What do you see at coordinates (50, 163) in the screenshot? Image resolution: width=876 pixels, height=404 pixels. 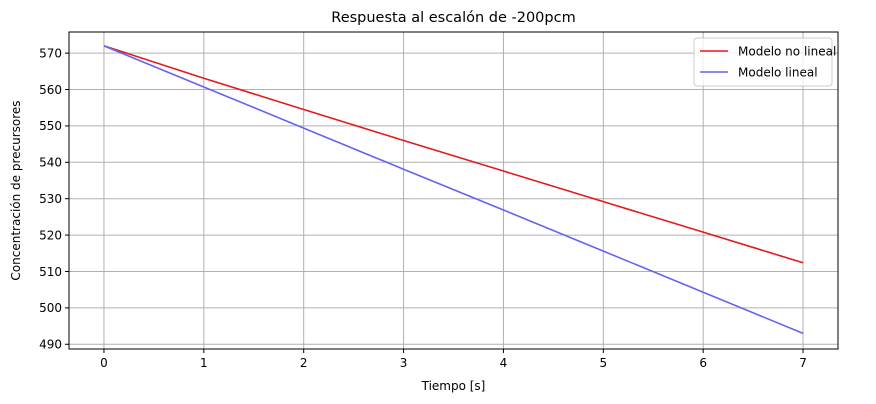 I see `y-tick-label: 540` at bounding box center [50, 163].